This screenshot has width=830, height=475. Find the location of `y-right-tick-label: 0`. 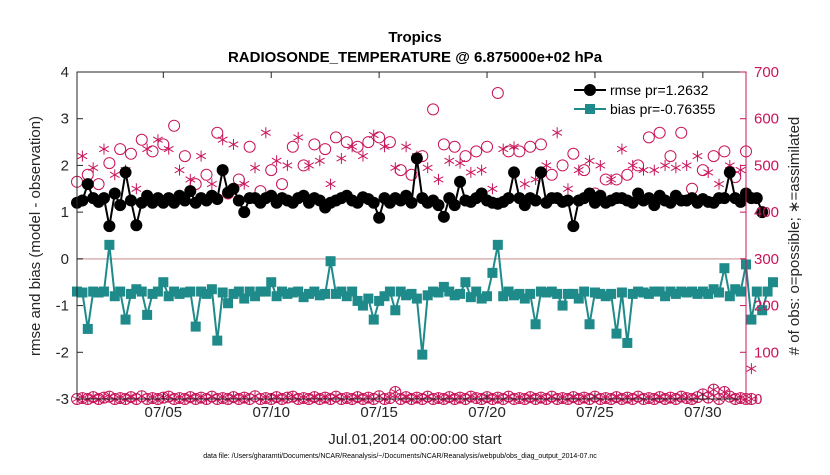

y-right-tick-label: 0 is located at coordinates (758, 399).